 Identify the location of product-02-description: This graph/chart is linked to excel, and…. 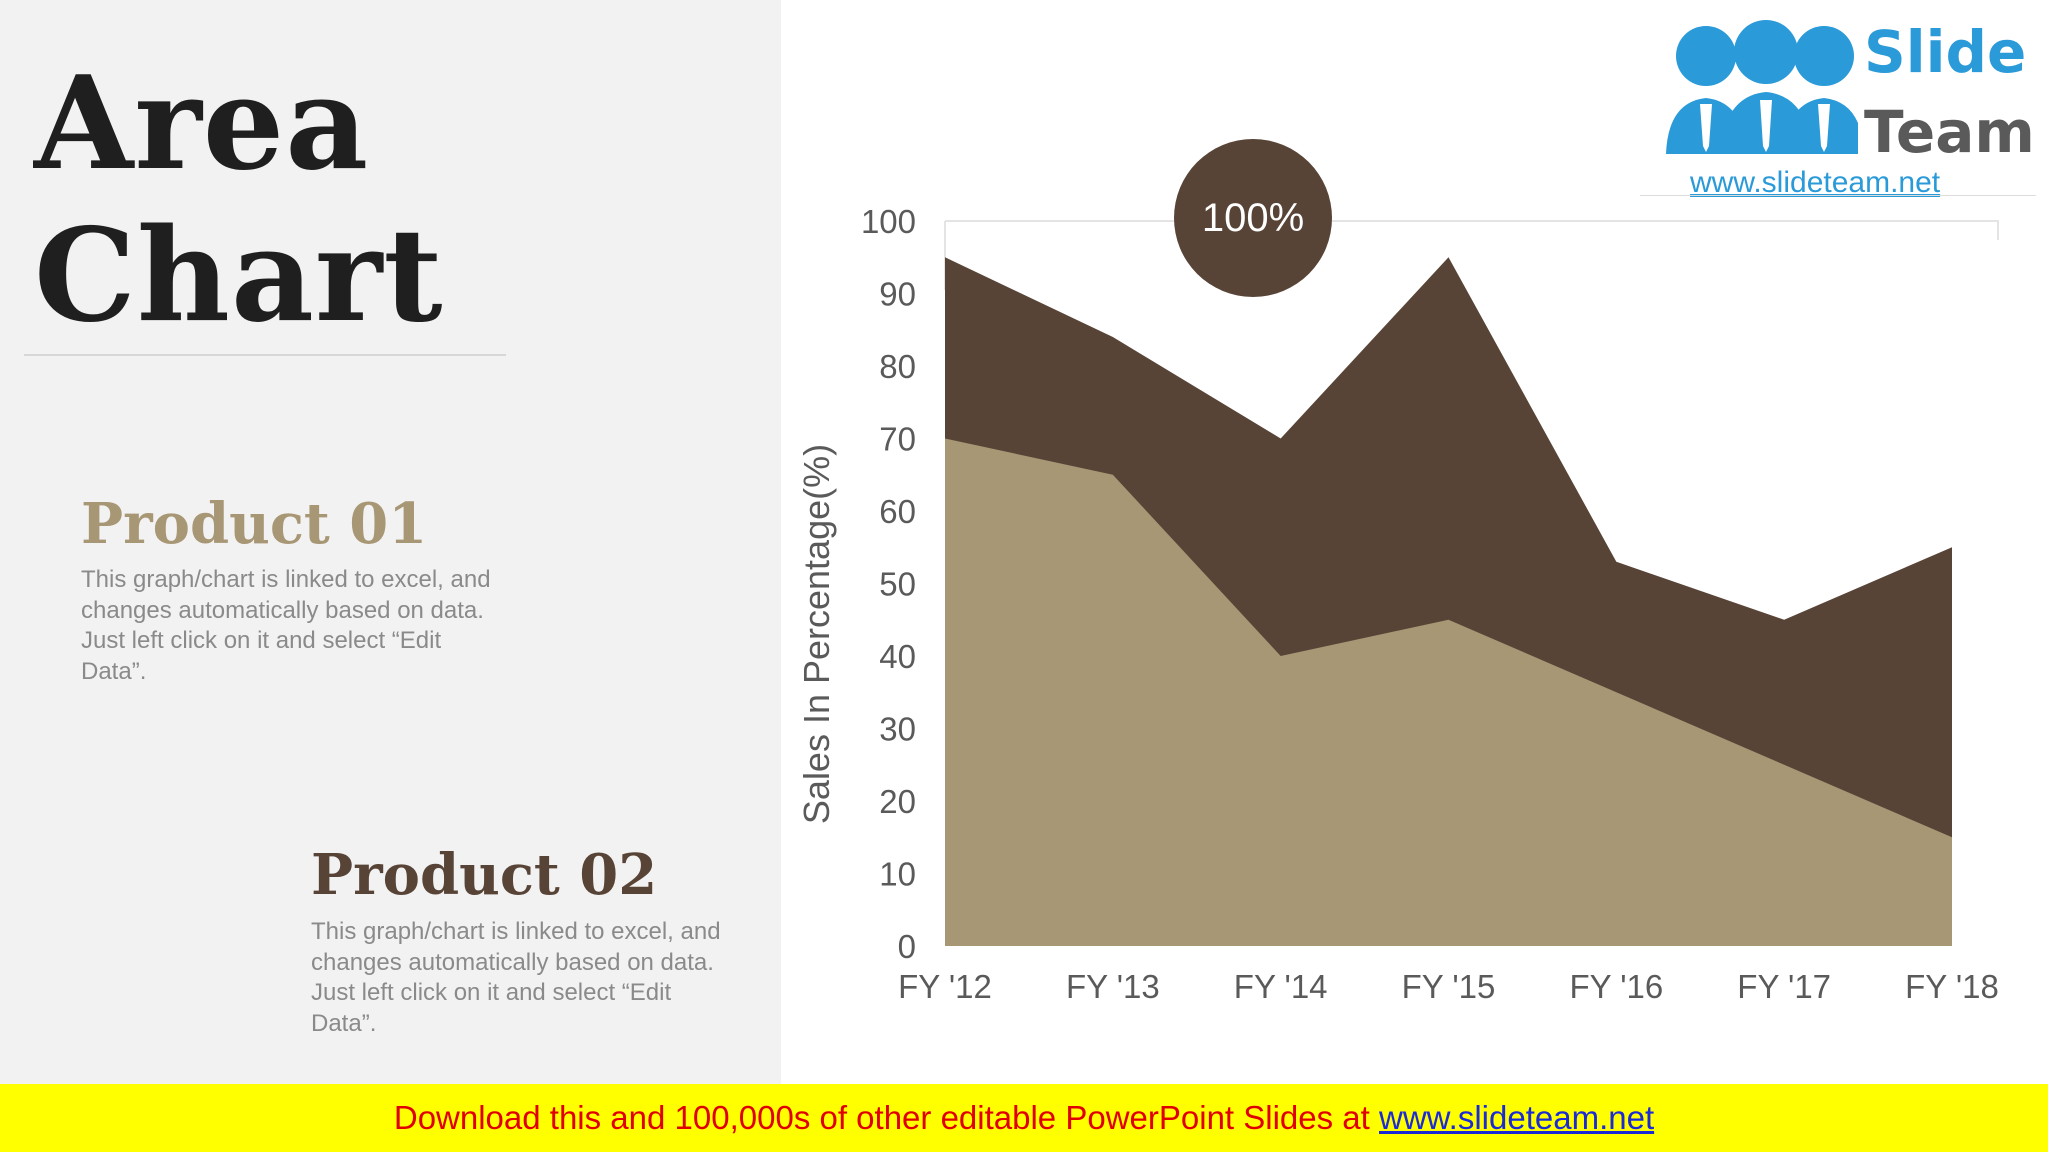
(516, 977).